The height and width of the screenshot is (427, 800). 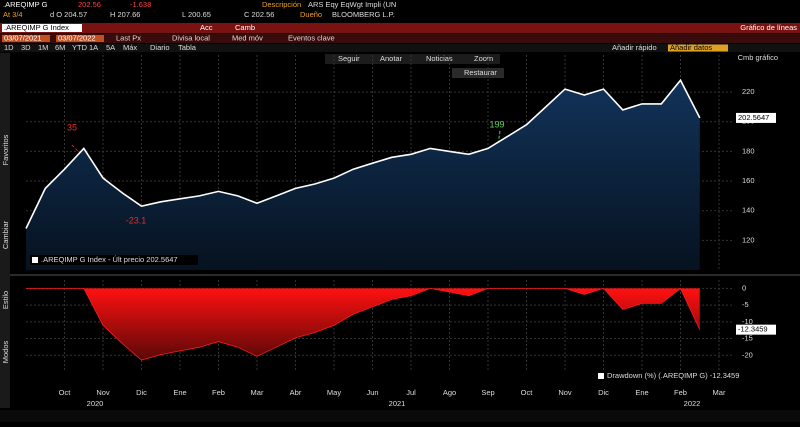 What do you see at coordinates (334, 392) in the screenshot?
I see `x-tick-label: May` at bounding box center [334, 392].